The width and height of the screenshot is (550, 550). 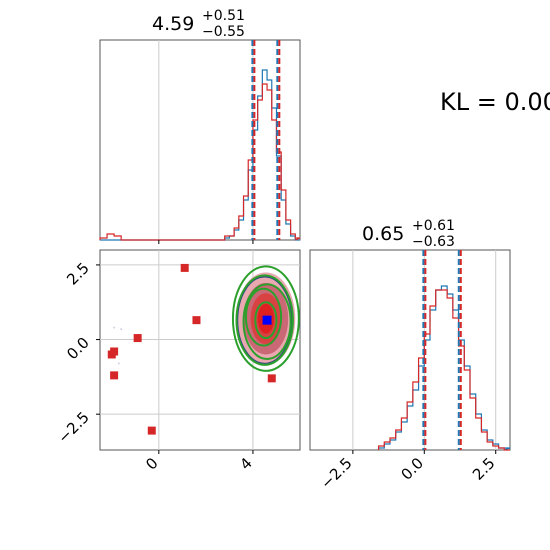 What do you see at coordinates (223, 32) in the screenshot?
I see `title-param1-sub: −0.55` at bounding box center [223, 32].